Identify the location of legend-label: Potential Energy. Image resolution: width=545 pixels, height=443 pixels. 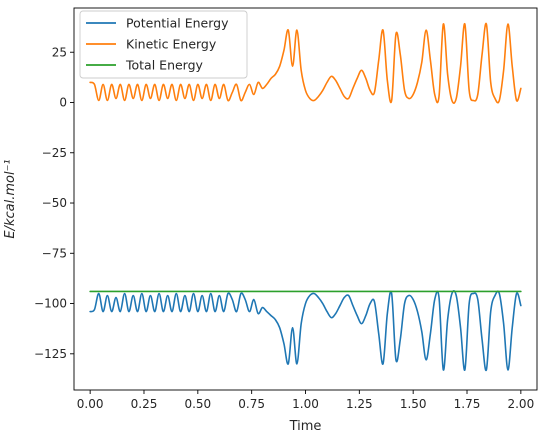
(177, 23).